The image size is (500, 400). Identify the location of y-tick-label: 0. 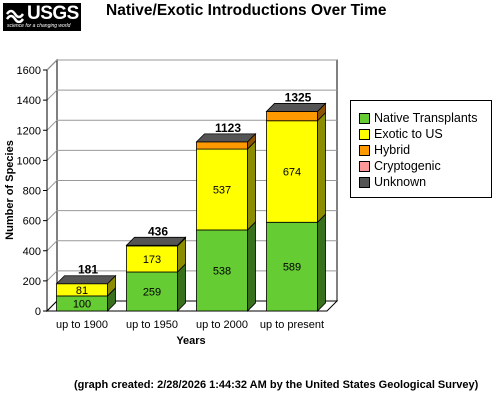
(38, 312).